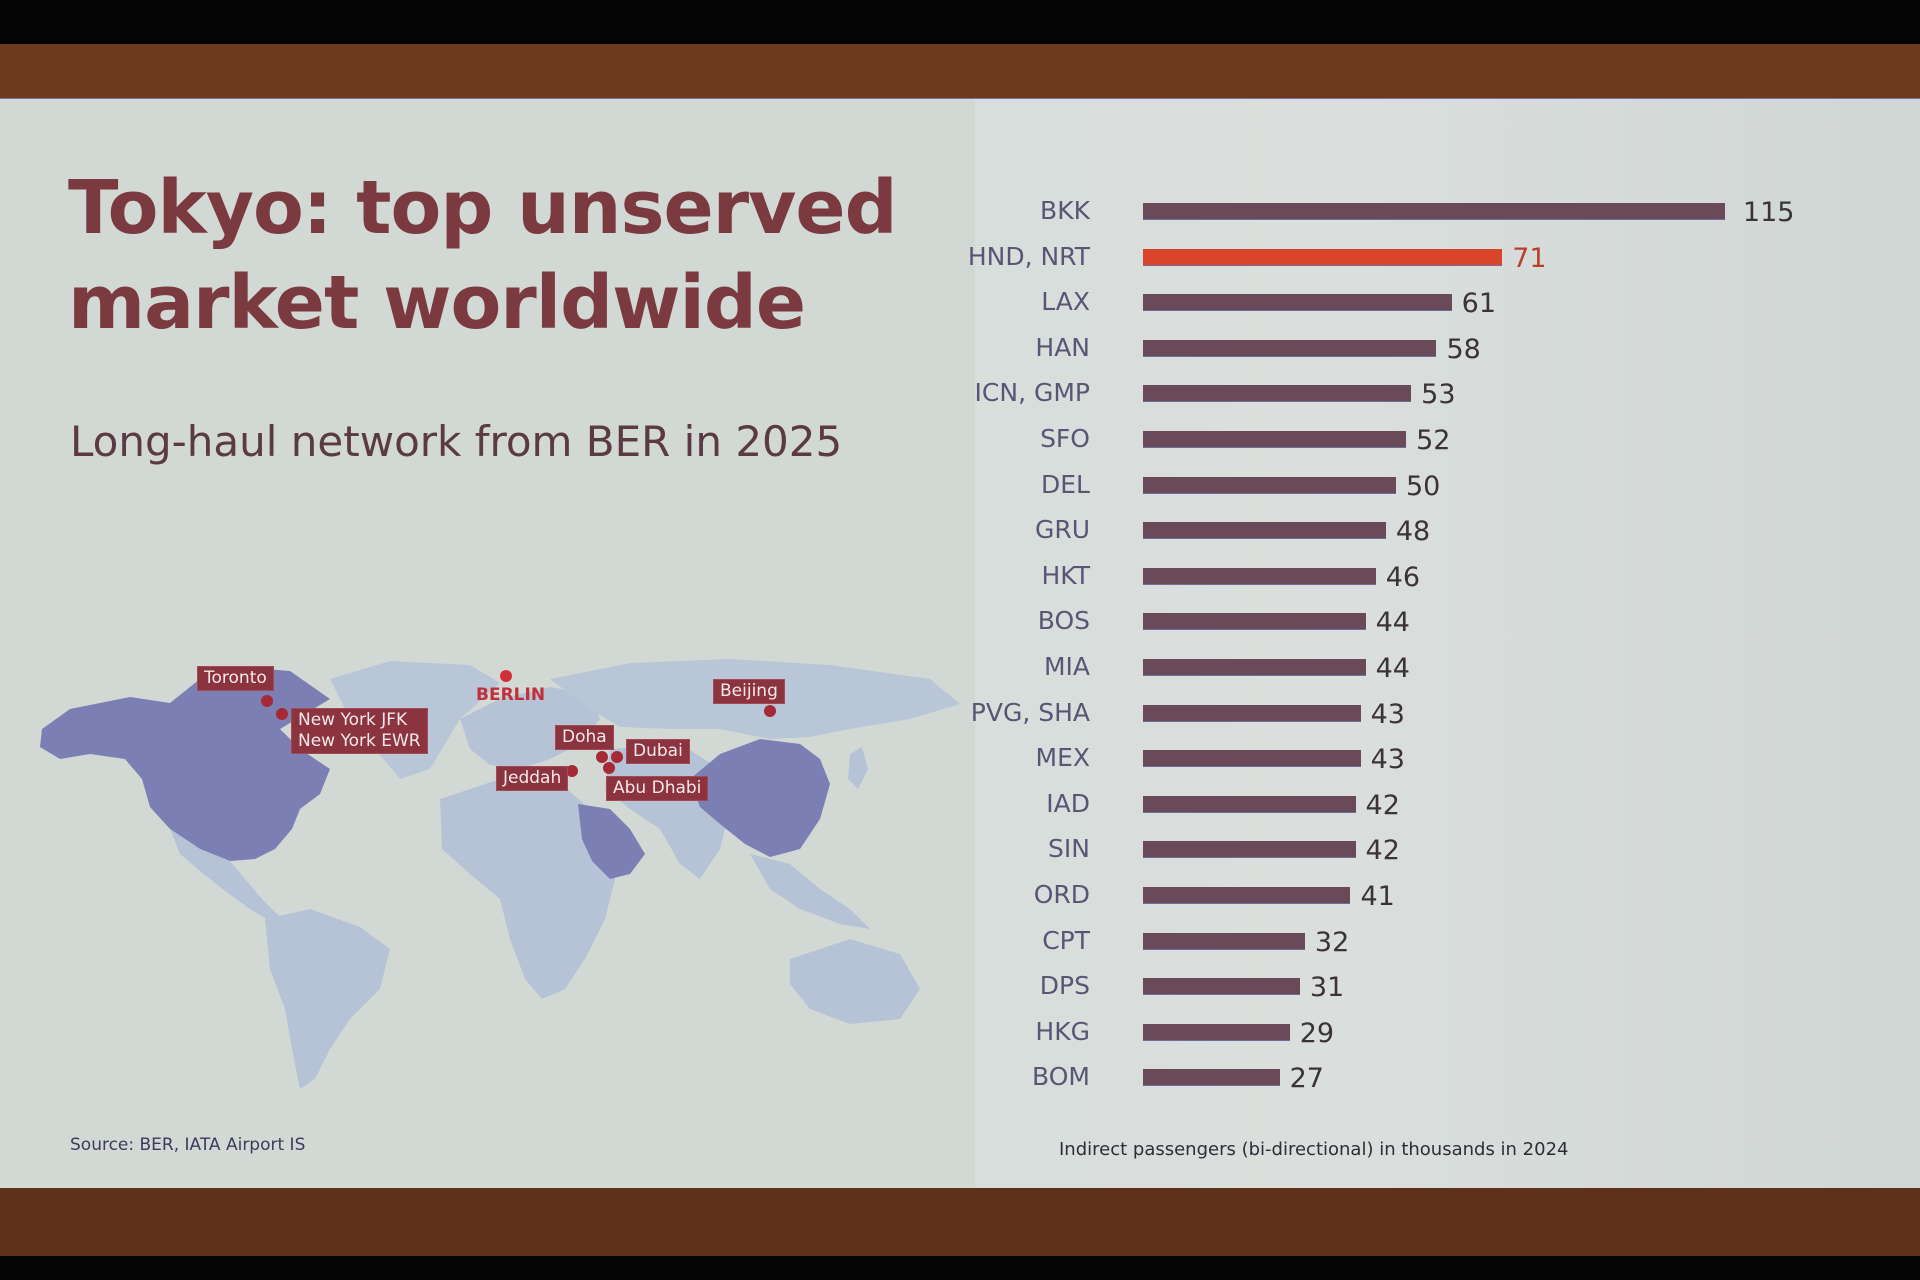  What do you see at coordinates (572, 771) in the screenshot?
I see `jeddah-marker-icon` at bounding box center [572, 771].